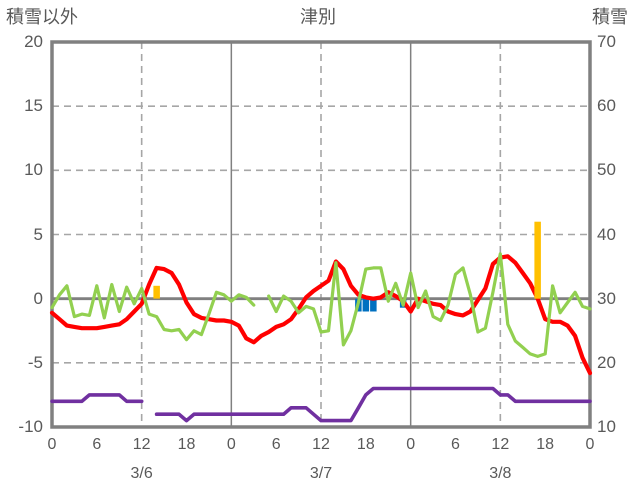 The image size is (636, 501). What do you see at coordinates (606, 426) in the screenshot?
I see `right-axis-tick: 10` at bounding box center [606, 426].